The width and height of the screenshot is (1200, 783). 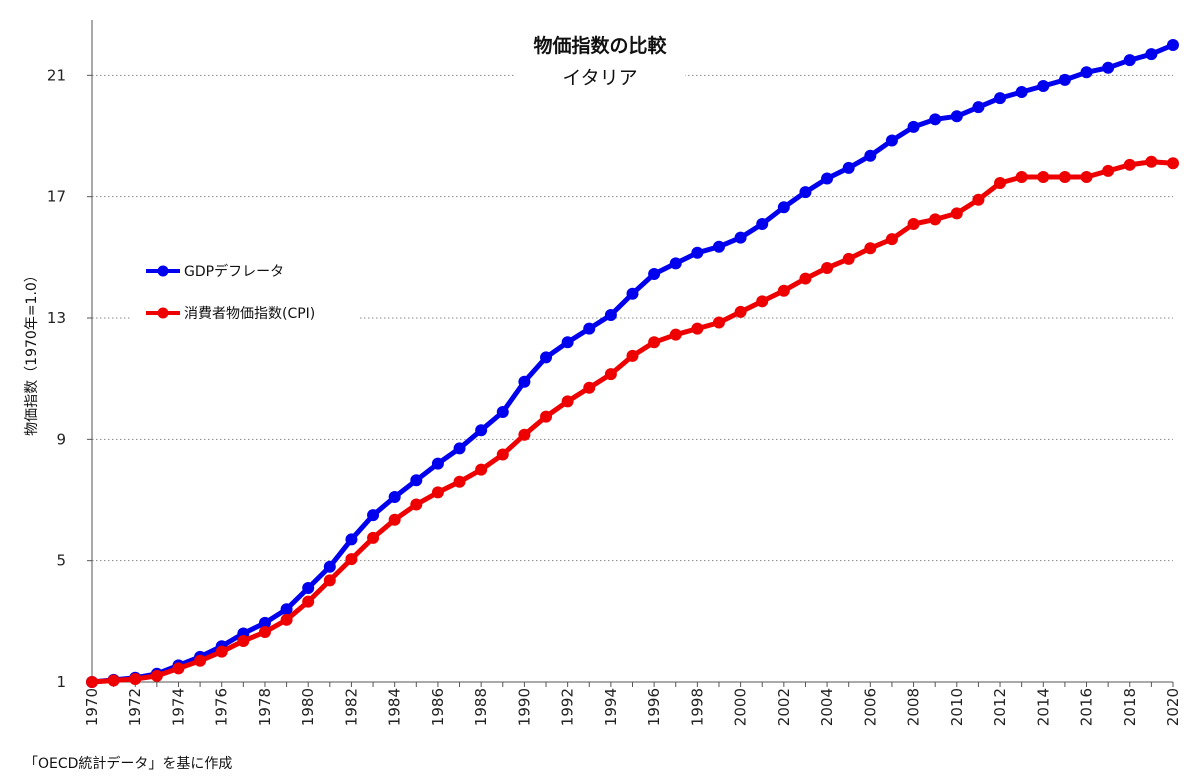 What do you see at coordinates (1043, 85) in the screenshot?
I see `data-point-0-2014` at bounding box center [1043, 85].